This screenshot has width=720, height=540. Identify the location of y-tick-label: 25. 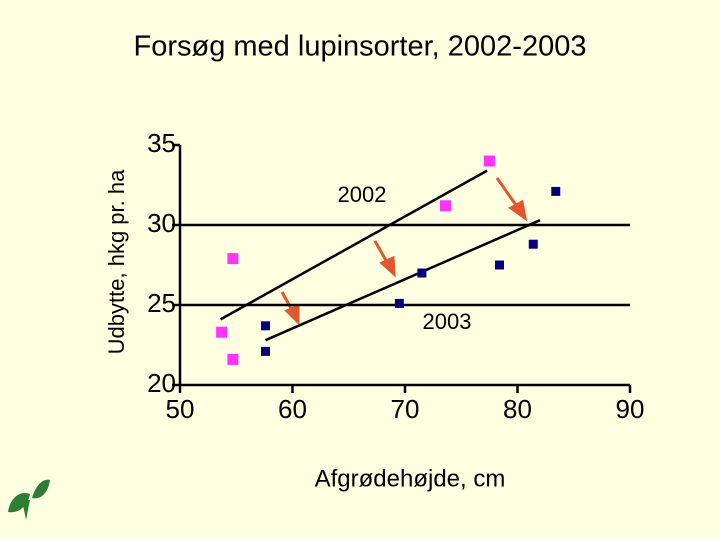
(161, 303).